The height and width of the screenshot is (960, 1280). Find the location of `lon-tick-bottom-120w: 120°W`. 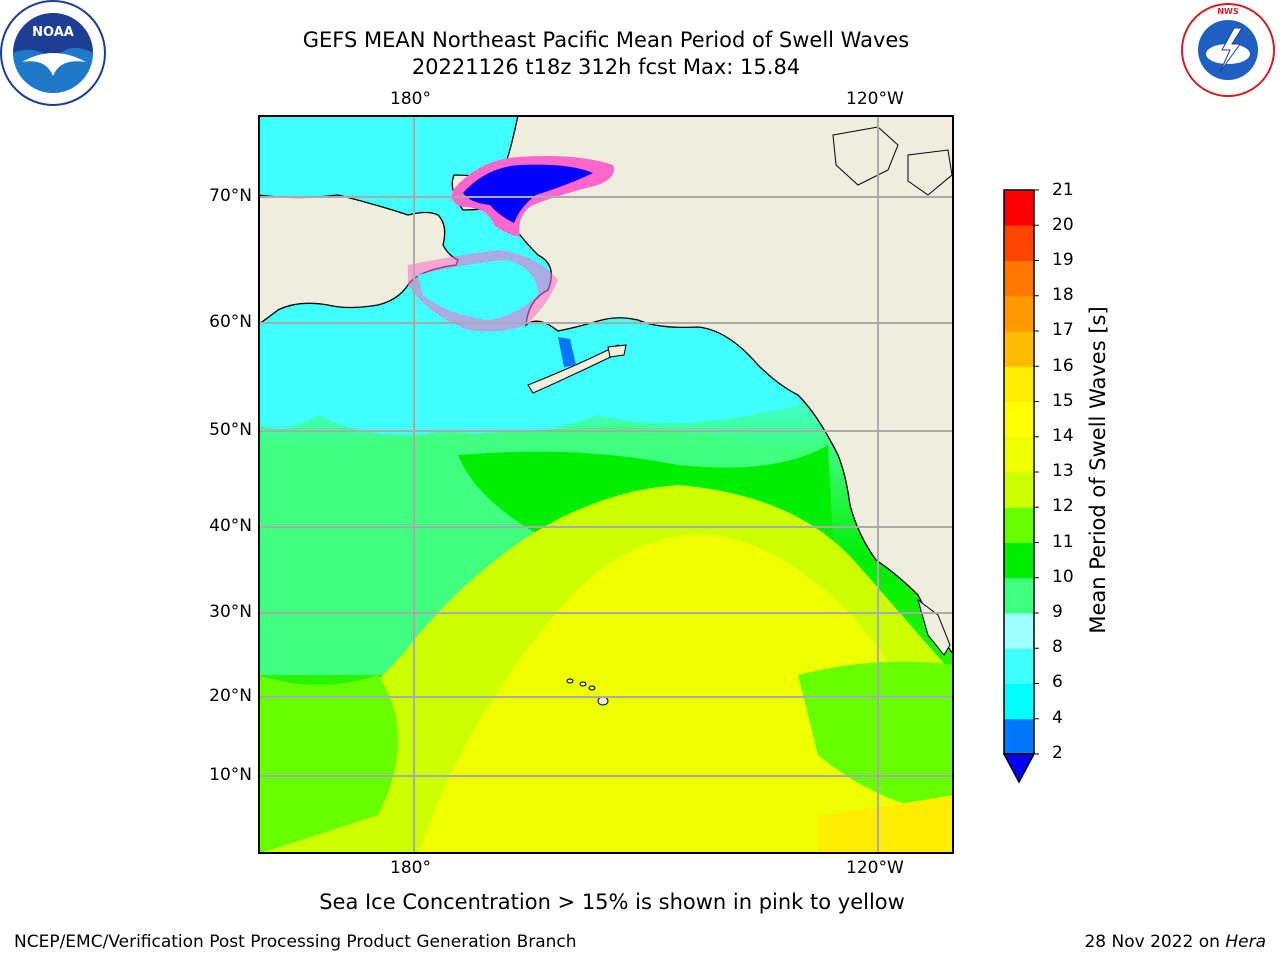

lon-tick-bottom-120w: 120°W is located at coordinates (875, 868).